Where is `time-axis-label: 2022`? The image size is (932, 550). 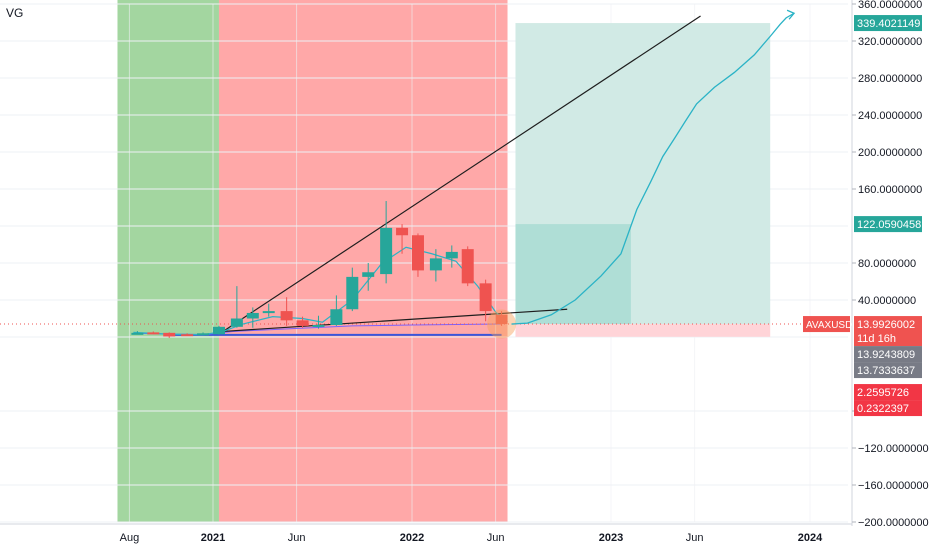 time-axis-label: 2022 is located at coordinates (412, 538).